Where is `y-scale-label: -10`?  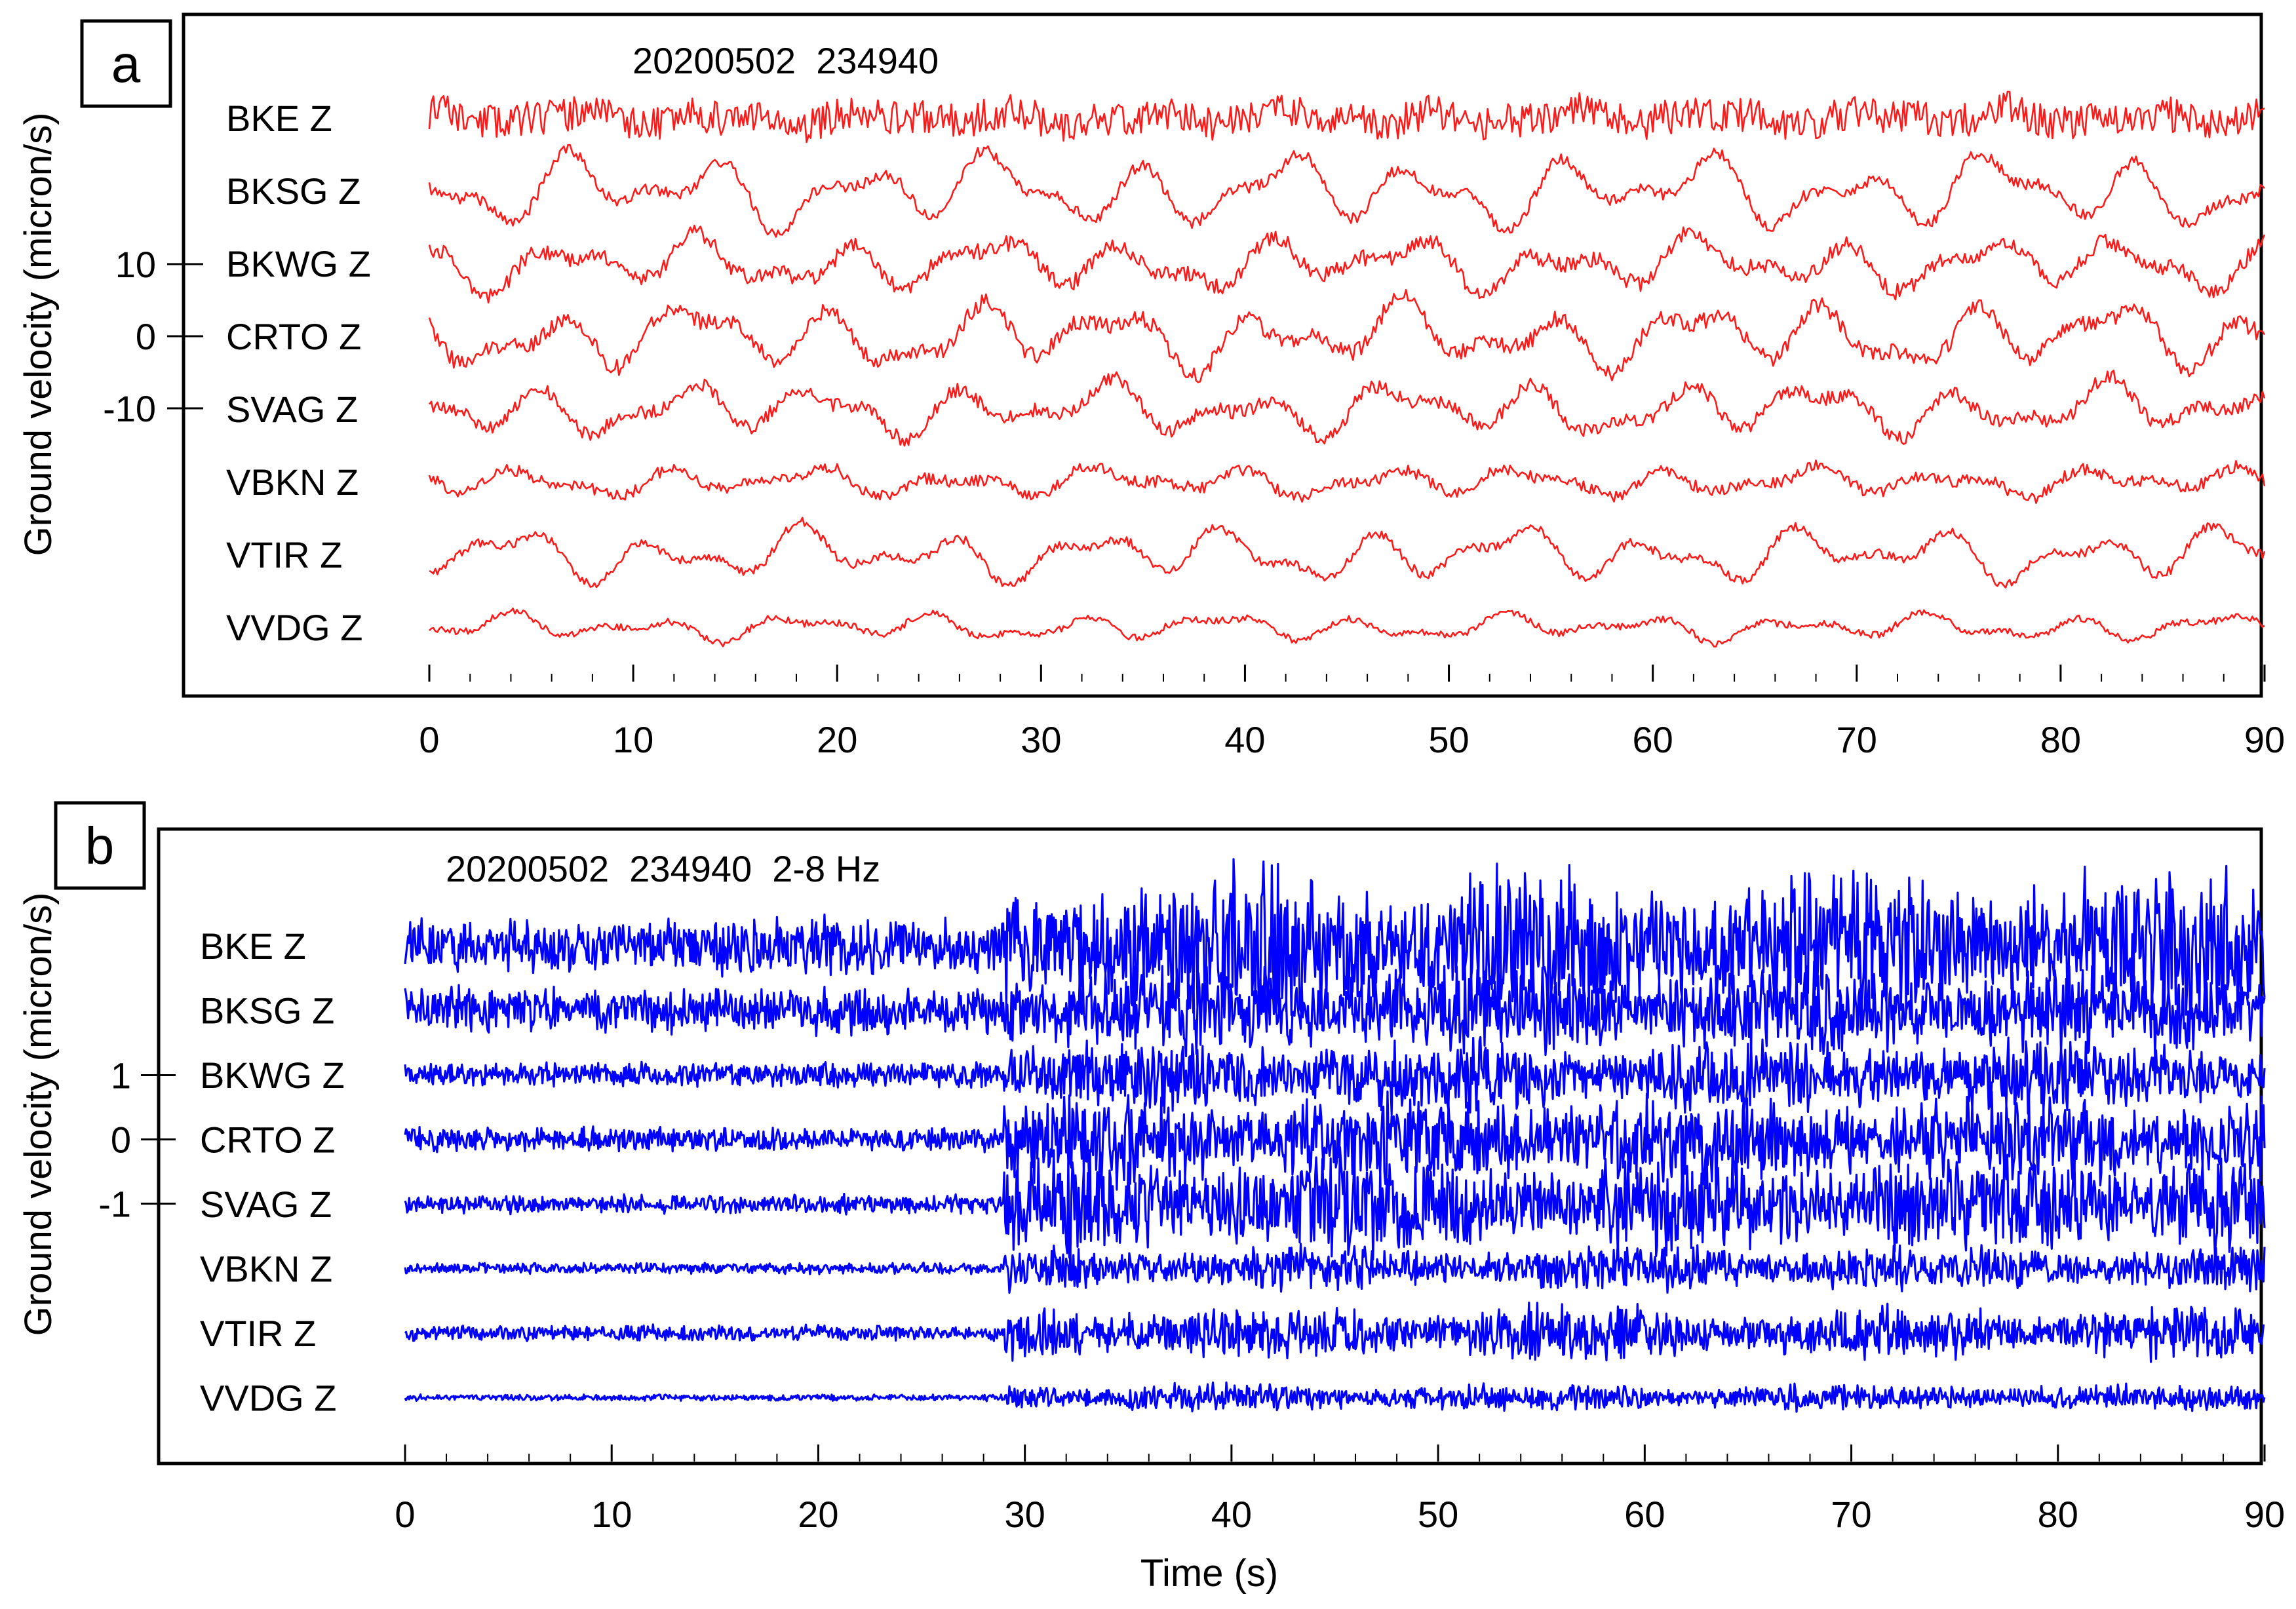 y-scale-label: -10 is located at coordinates (130, 408).